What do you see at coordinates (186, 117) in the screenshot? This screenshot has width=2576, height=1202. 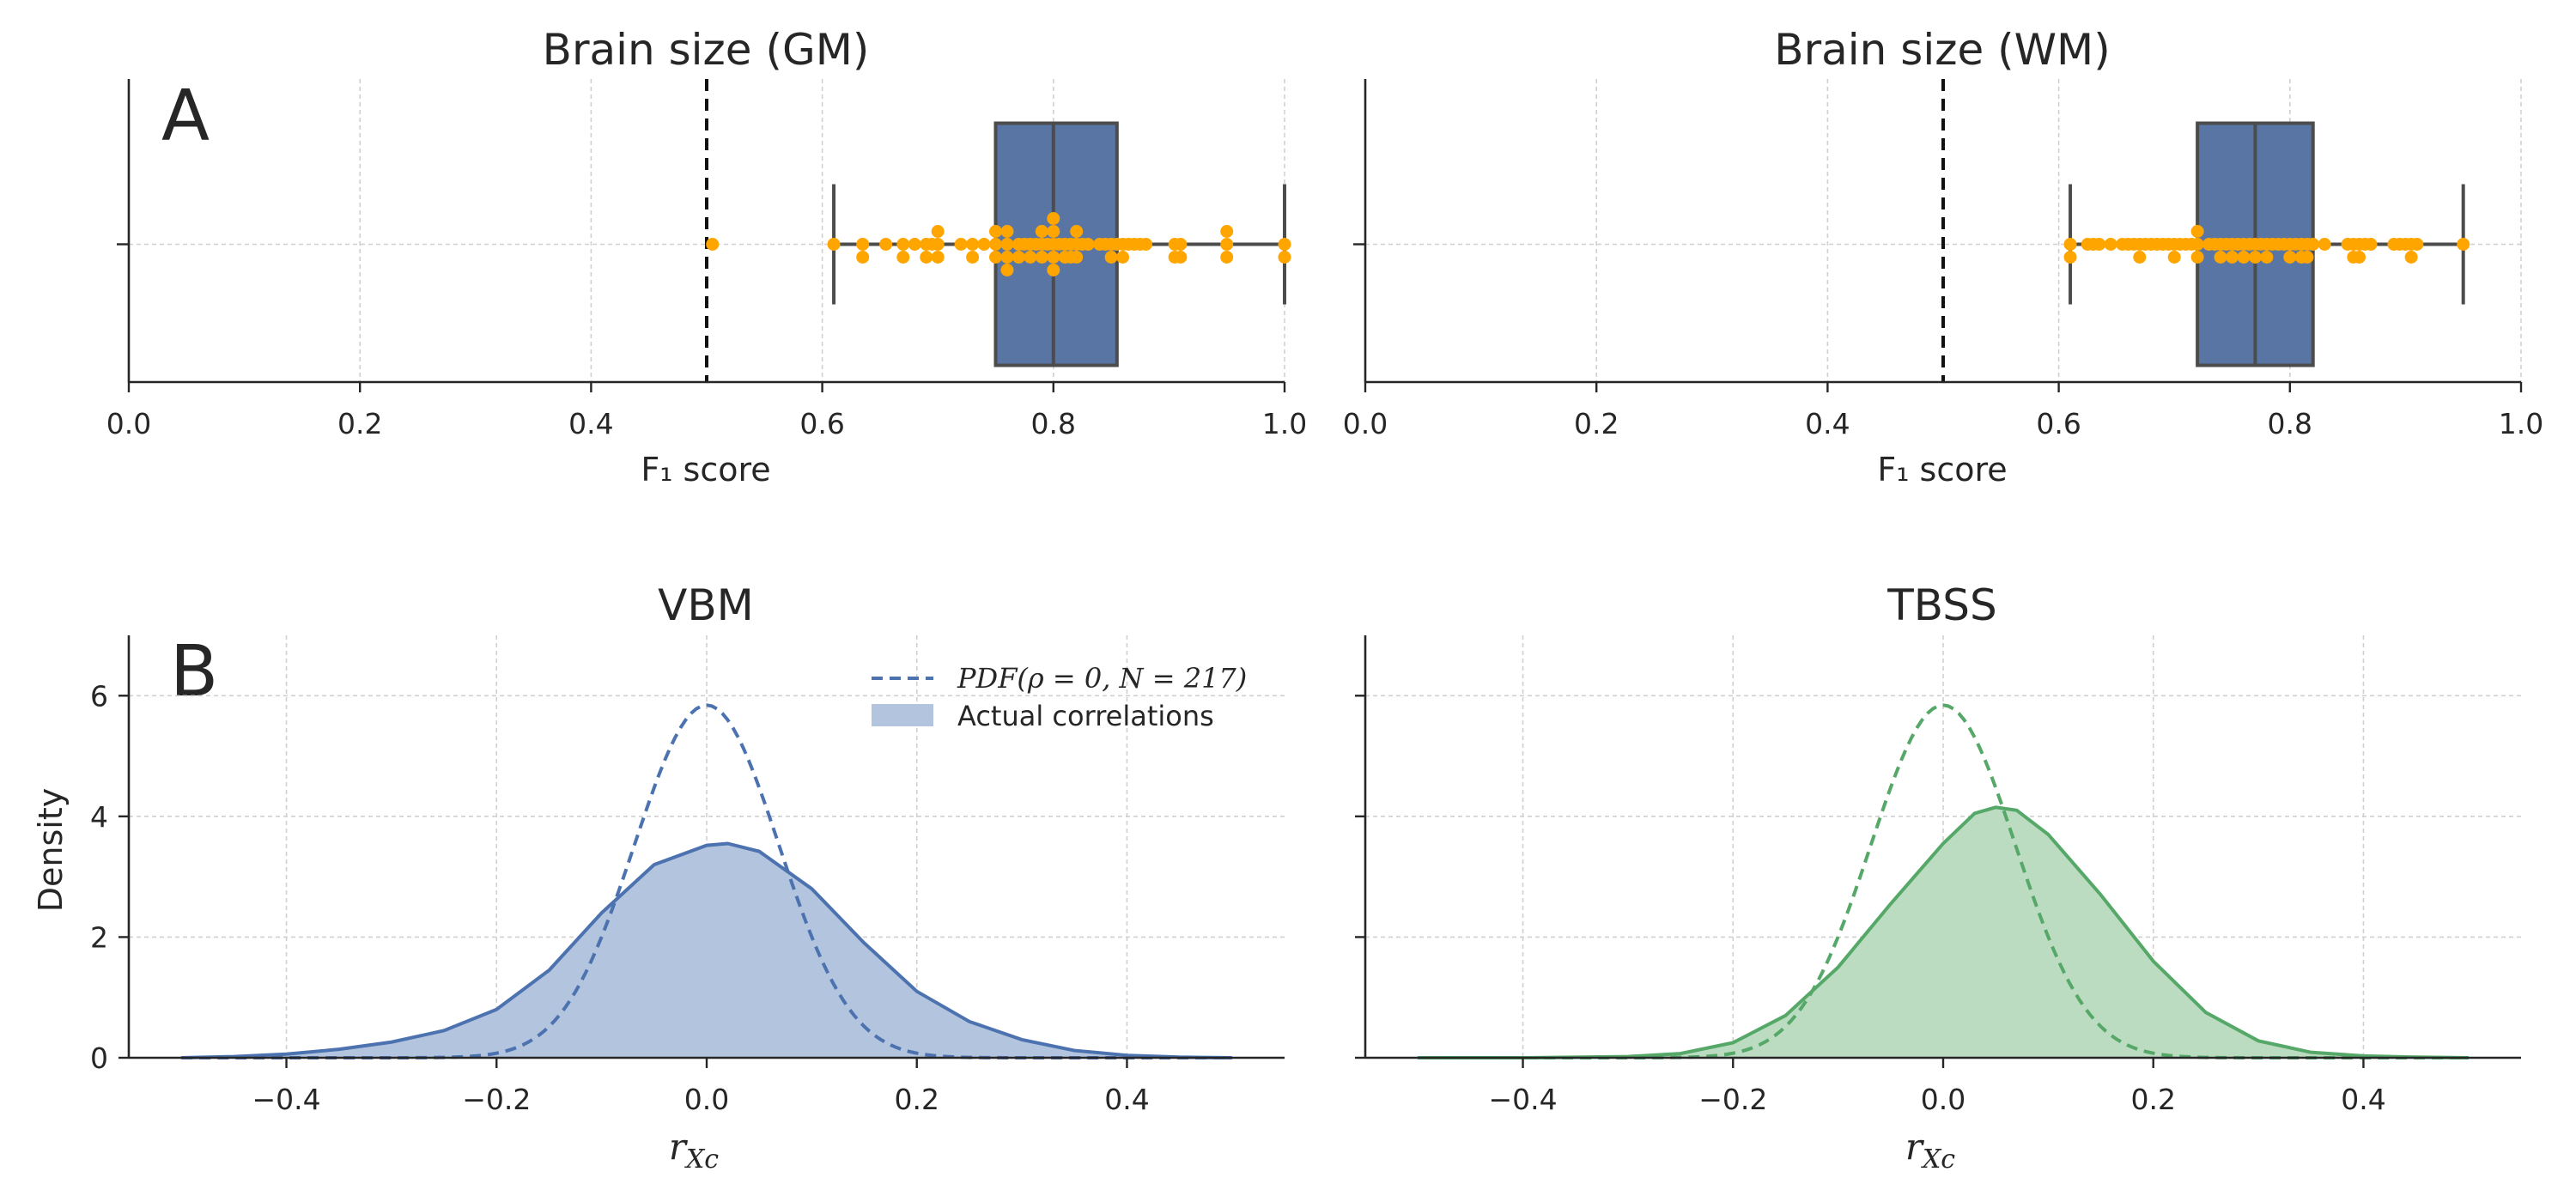 I see `panel-label-a: A` at bounding box center [186, 117].